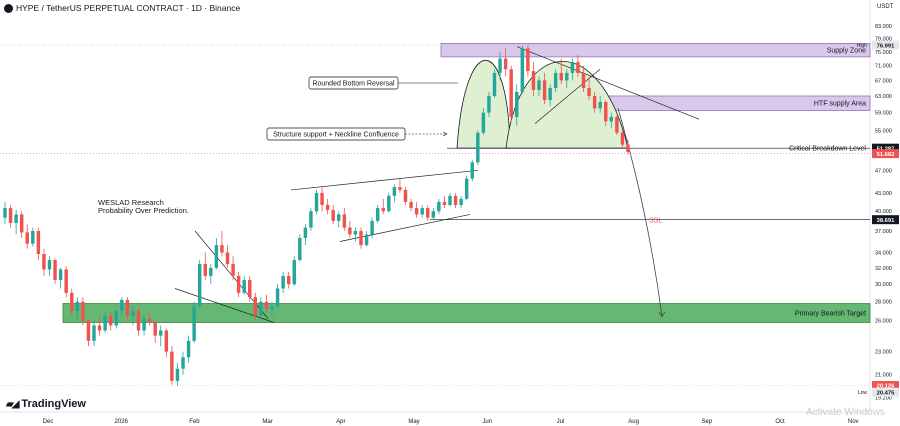 The width and height of the screenshot is (900, 426). I want to click on x-tick-label: Mar, so click(267, 422).